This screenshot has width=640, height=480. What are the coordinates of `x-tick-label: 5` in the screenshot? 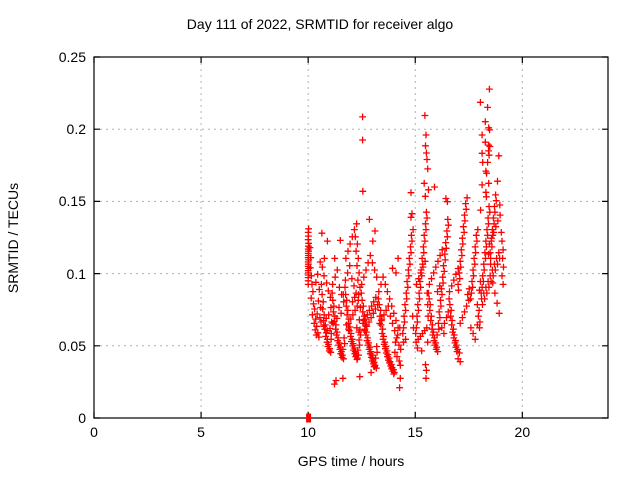 It's located at (201, 432).